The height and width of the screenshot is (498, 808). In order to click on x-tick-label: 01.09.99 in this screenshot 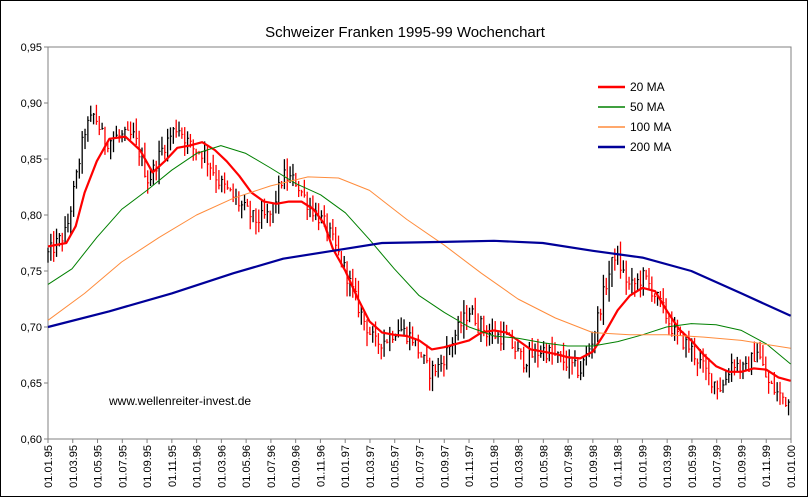, I will do `click(742, 466)`.